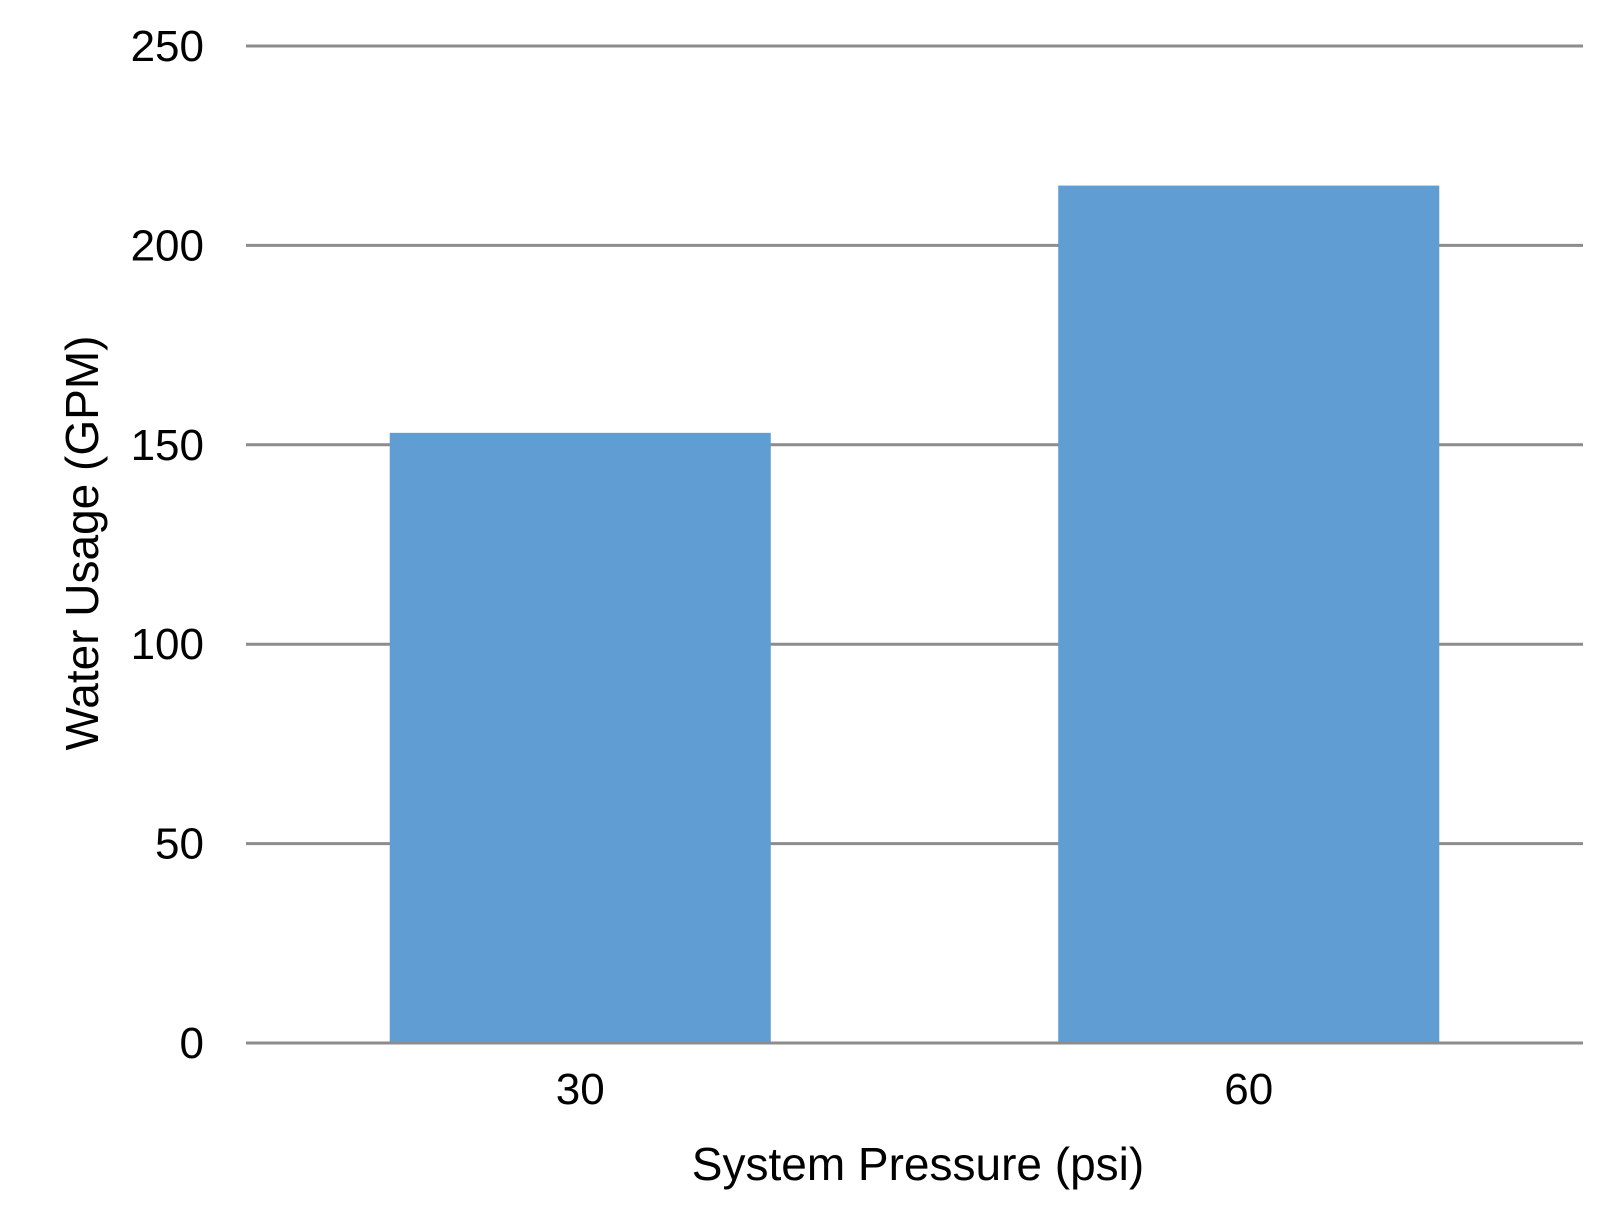  Describe the element at coordinates (167, 644) in the screenshot. I see `y-tick-label: 100` at that location.